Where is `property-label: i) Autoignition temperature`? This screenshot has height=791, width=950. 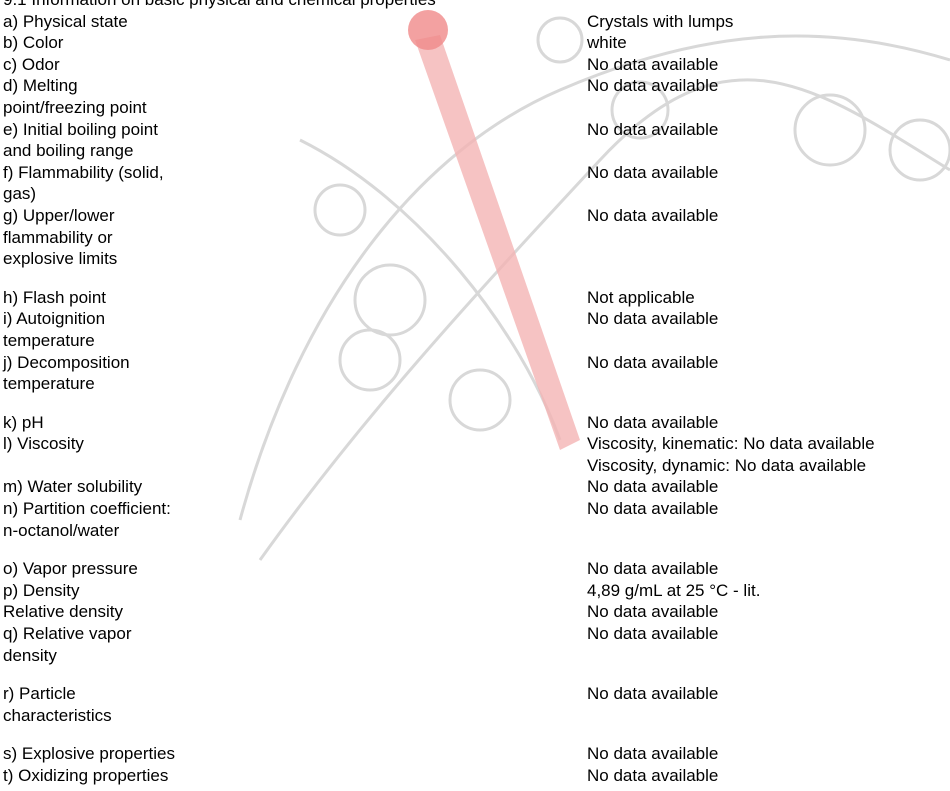 property-label: i) Autoignition temperature is located at coordinates (295, 329).